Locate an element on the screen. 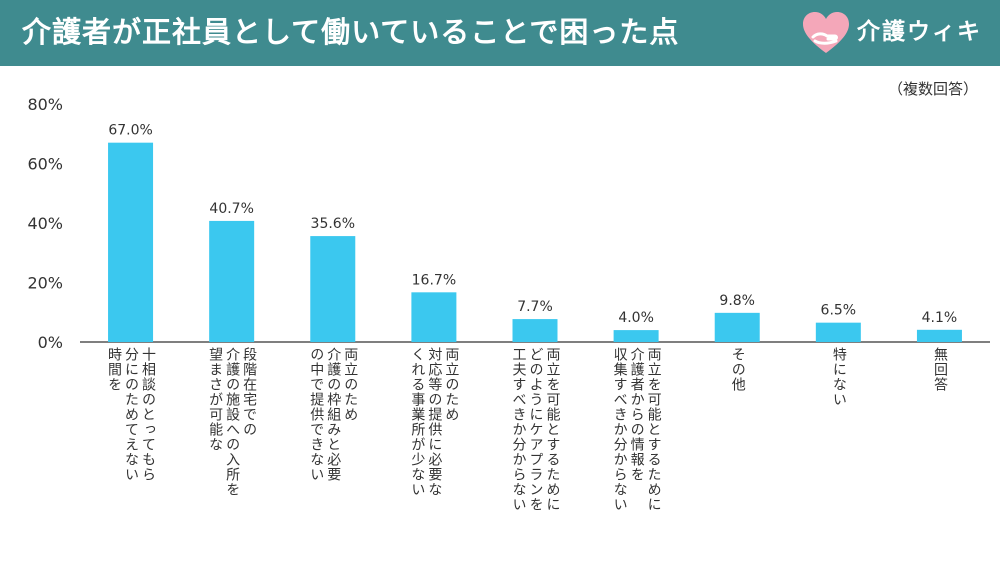  bar-value-label: 35.6% is located at coordinates (333, 224).